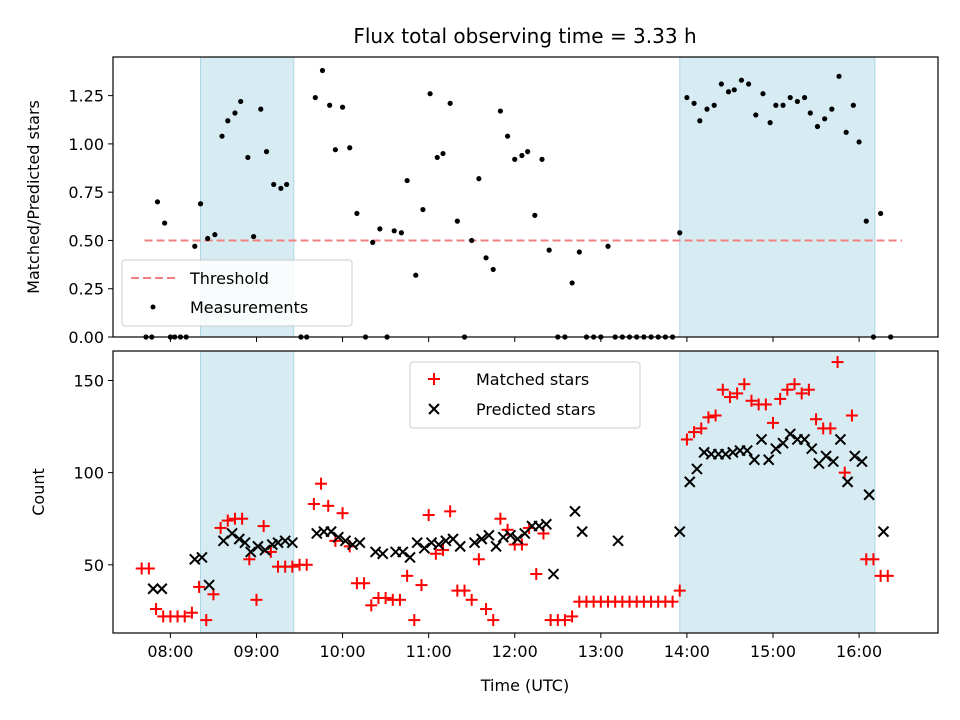 The image size is (960, 720). What do you see at coordinates (601, 651) in the screenshot?
I see `x-tick-label: 13:00` at bounding box center [601, 651].